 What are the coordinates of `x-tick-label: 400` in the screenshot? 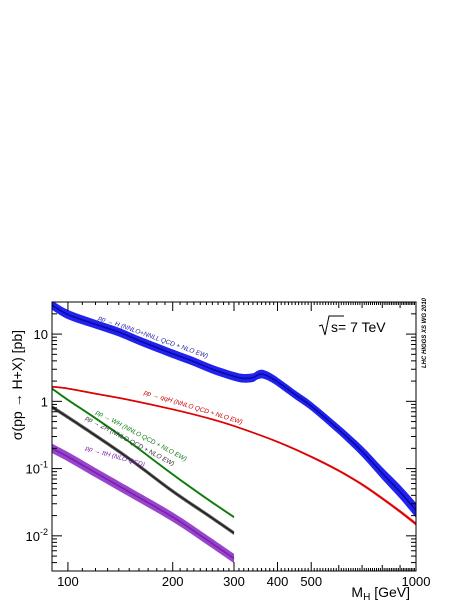 It's located at (278, 581).